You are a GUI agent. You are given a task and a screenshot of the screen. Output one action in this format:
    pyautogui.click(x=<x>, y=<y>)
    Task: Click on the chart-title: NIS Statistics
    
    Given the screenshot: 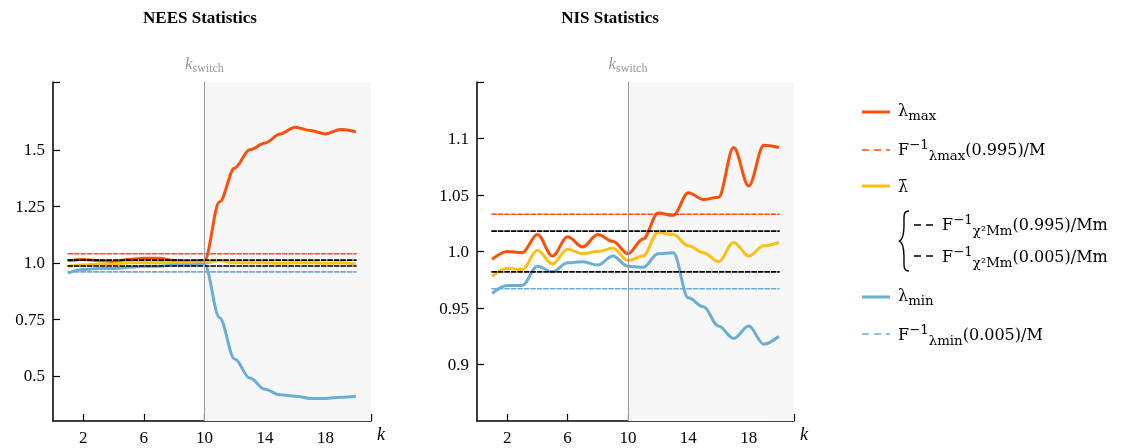 What is the action you would take?
    pyautogui.click(x=610, y=17)
    